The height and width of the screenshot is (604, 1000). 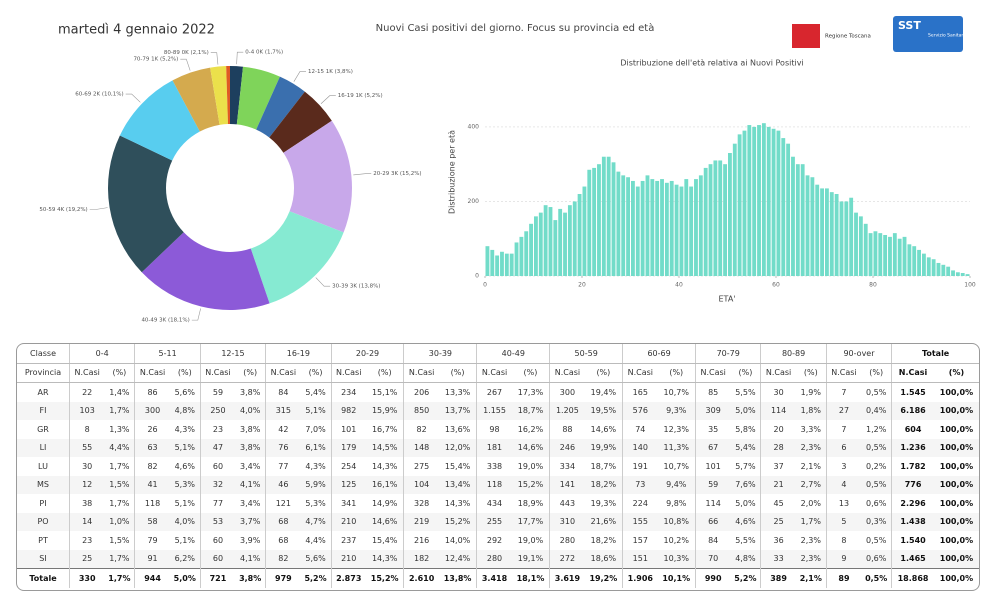 What do you see at coordinates (713, 392) in the screenshot?
I see `table-cell: 85` at bounding box center [713, 392].